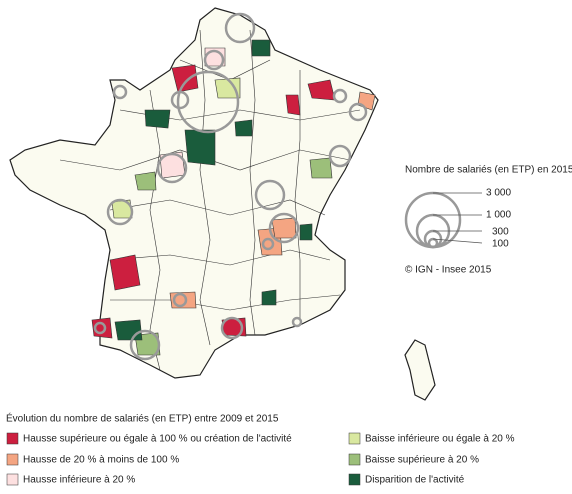  I want to click on size-label: 1 000, so click(498, 215).